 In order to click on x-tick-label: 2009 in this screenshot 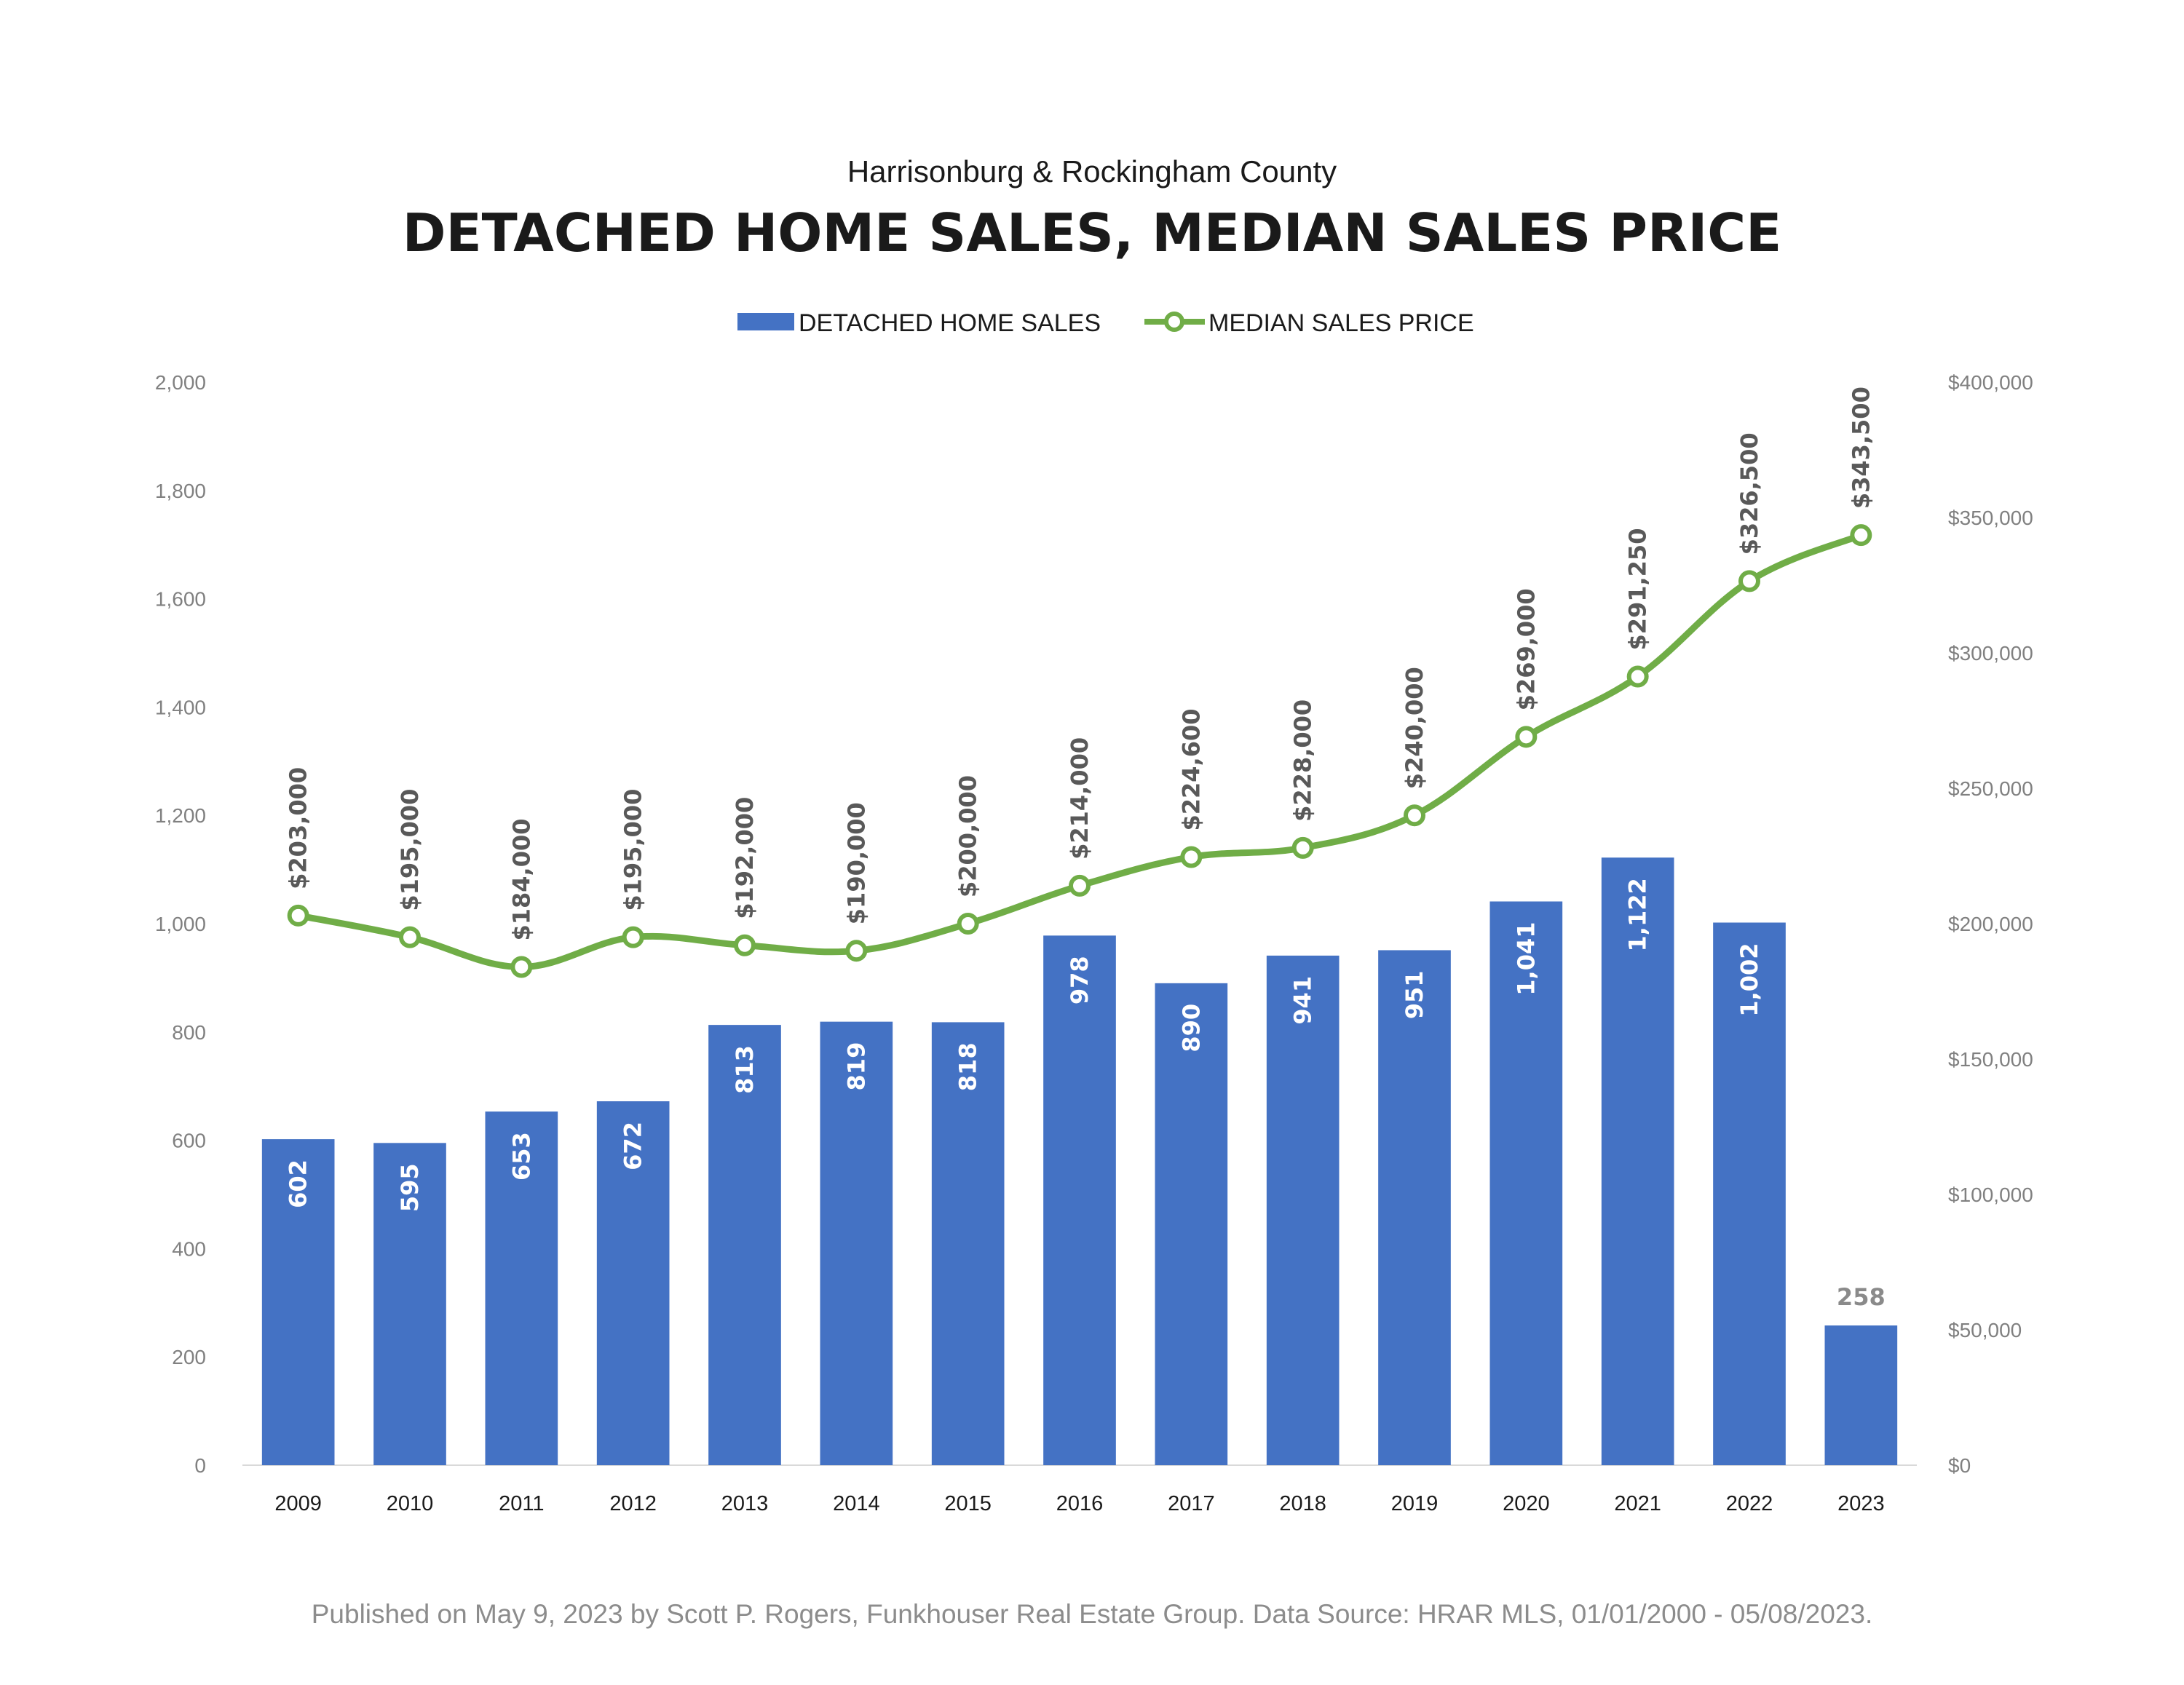, I will do `click(298, 1503)`.